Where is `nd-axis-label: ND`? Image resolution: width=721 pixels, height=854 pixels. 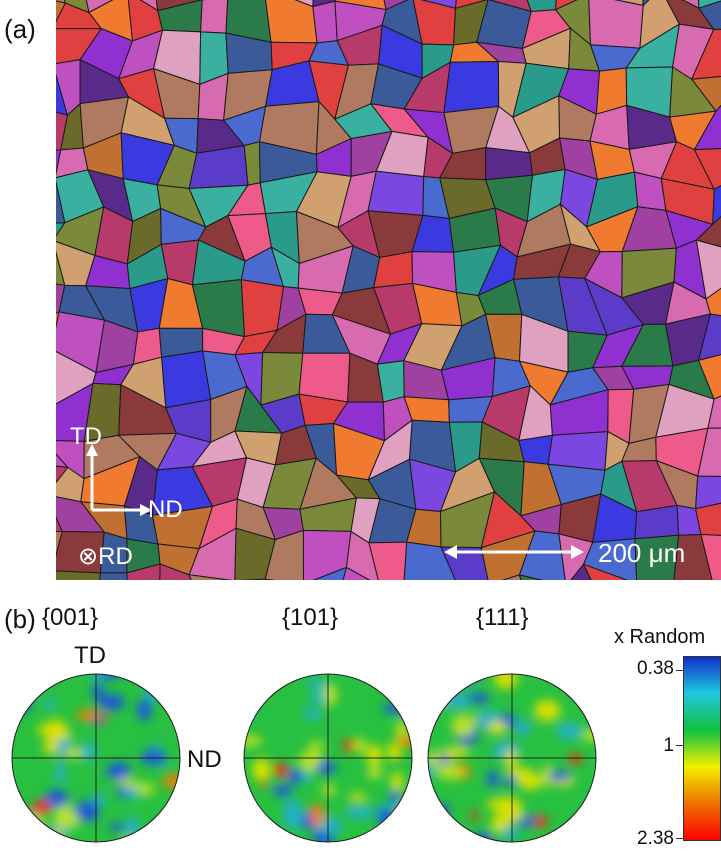
nd-axis-label: ND is located at coordinates (165, 509).